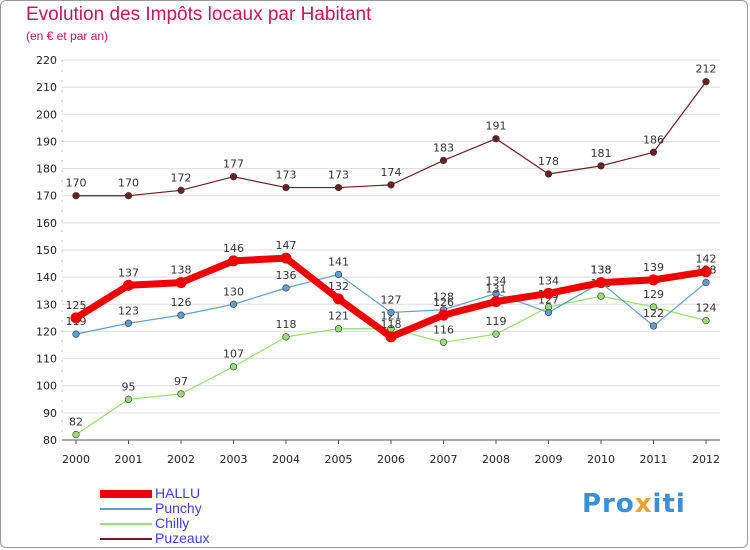 This screenshot has width=750, height=550. Describe the element at coordinates (286, 175) in the screenshot. I see `data-label-puzeaux: 173` at that location.